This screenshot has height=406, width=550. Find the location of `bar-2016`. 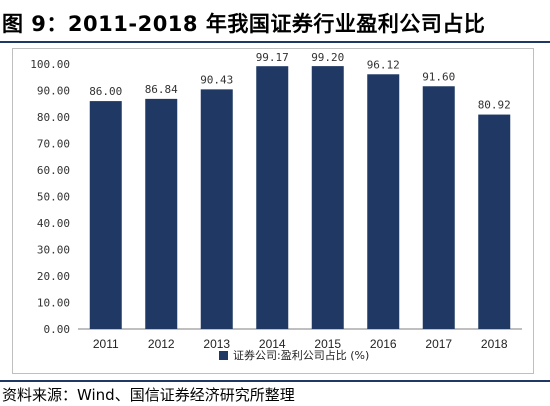

bar-2016 is located at coordinates (383, 201).